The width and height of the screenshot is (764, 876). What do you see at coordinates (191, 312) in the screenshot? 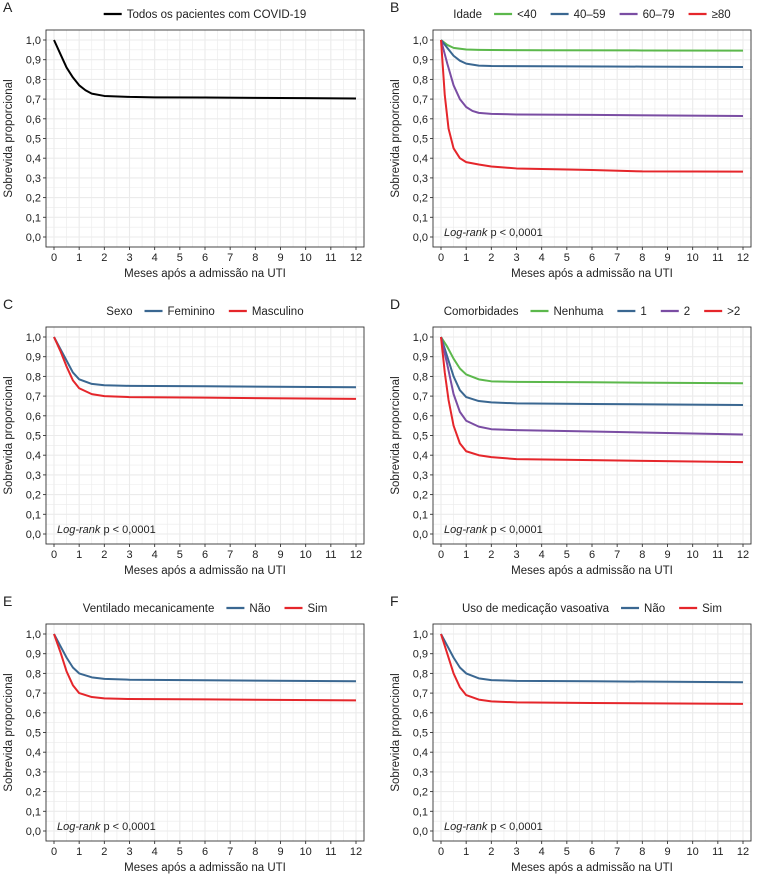
I see `legend-label-1: Feminino` at bounding box center [191, 312].